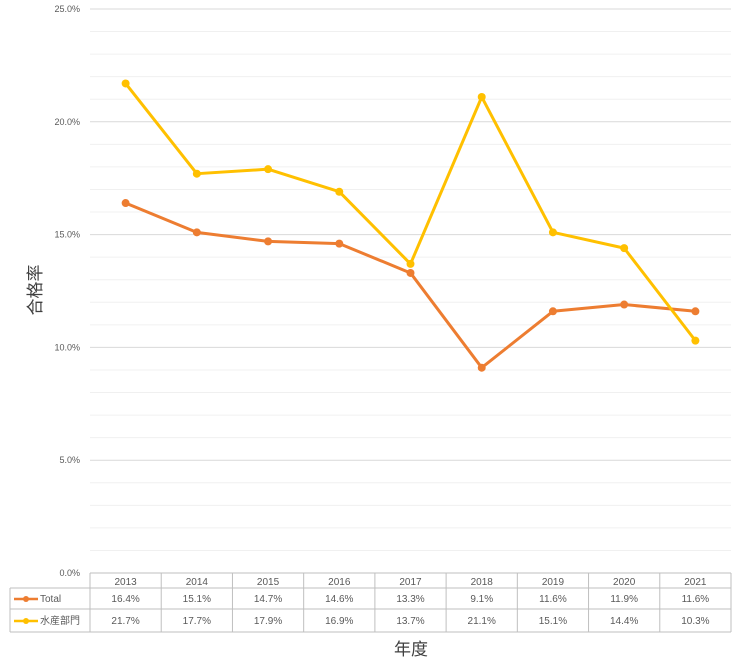  Describe the element at coordinates (624, 599) in the screenshot. I see `data-label: 11.9%` at that location.